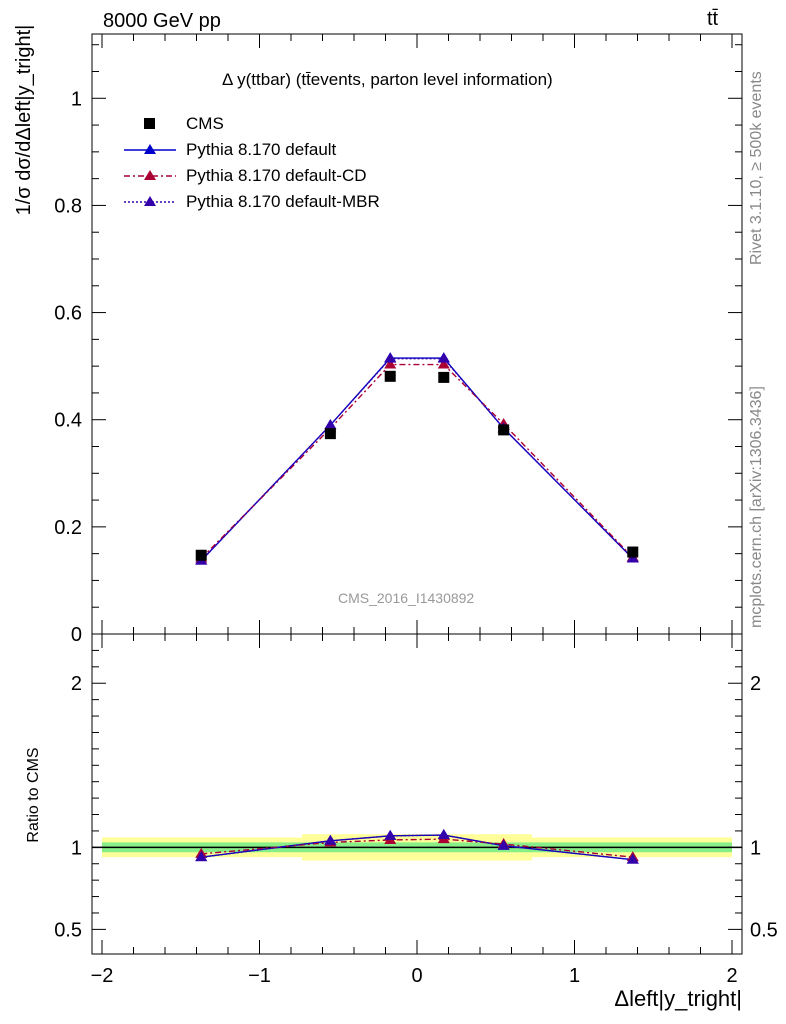  What do you see at coordinates (68, 206) in the screenshot?
I see `y-tick-label: 0.8` at bounding box center [68, 206].